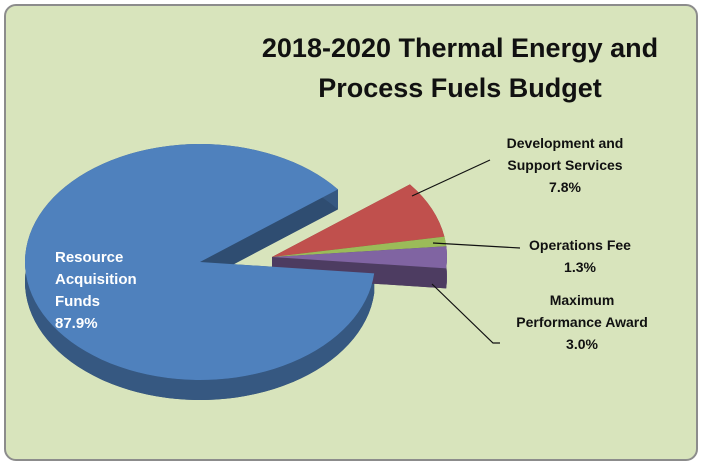  I want to click on value-label: 1.3%, so click(580, 267).